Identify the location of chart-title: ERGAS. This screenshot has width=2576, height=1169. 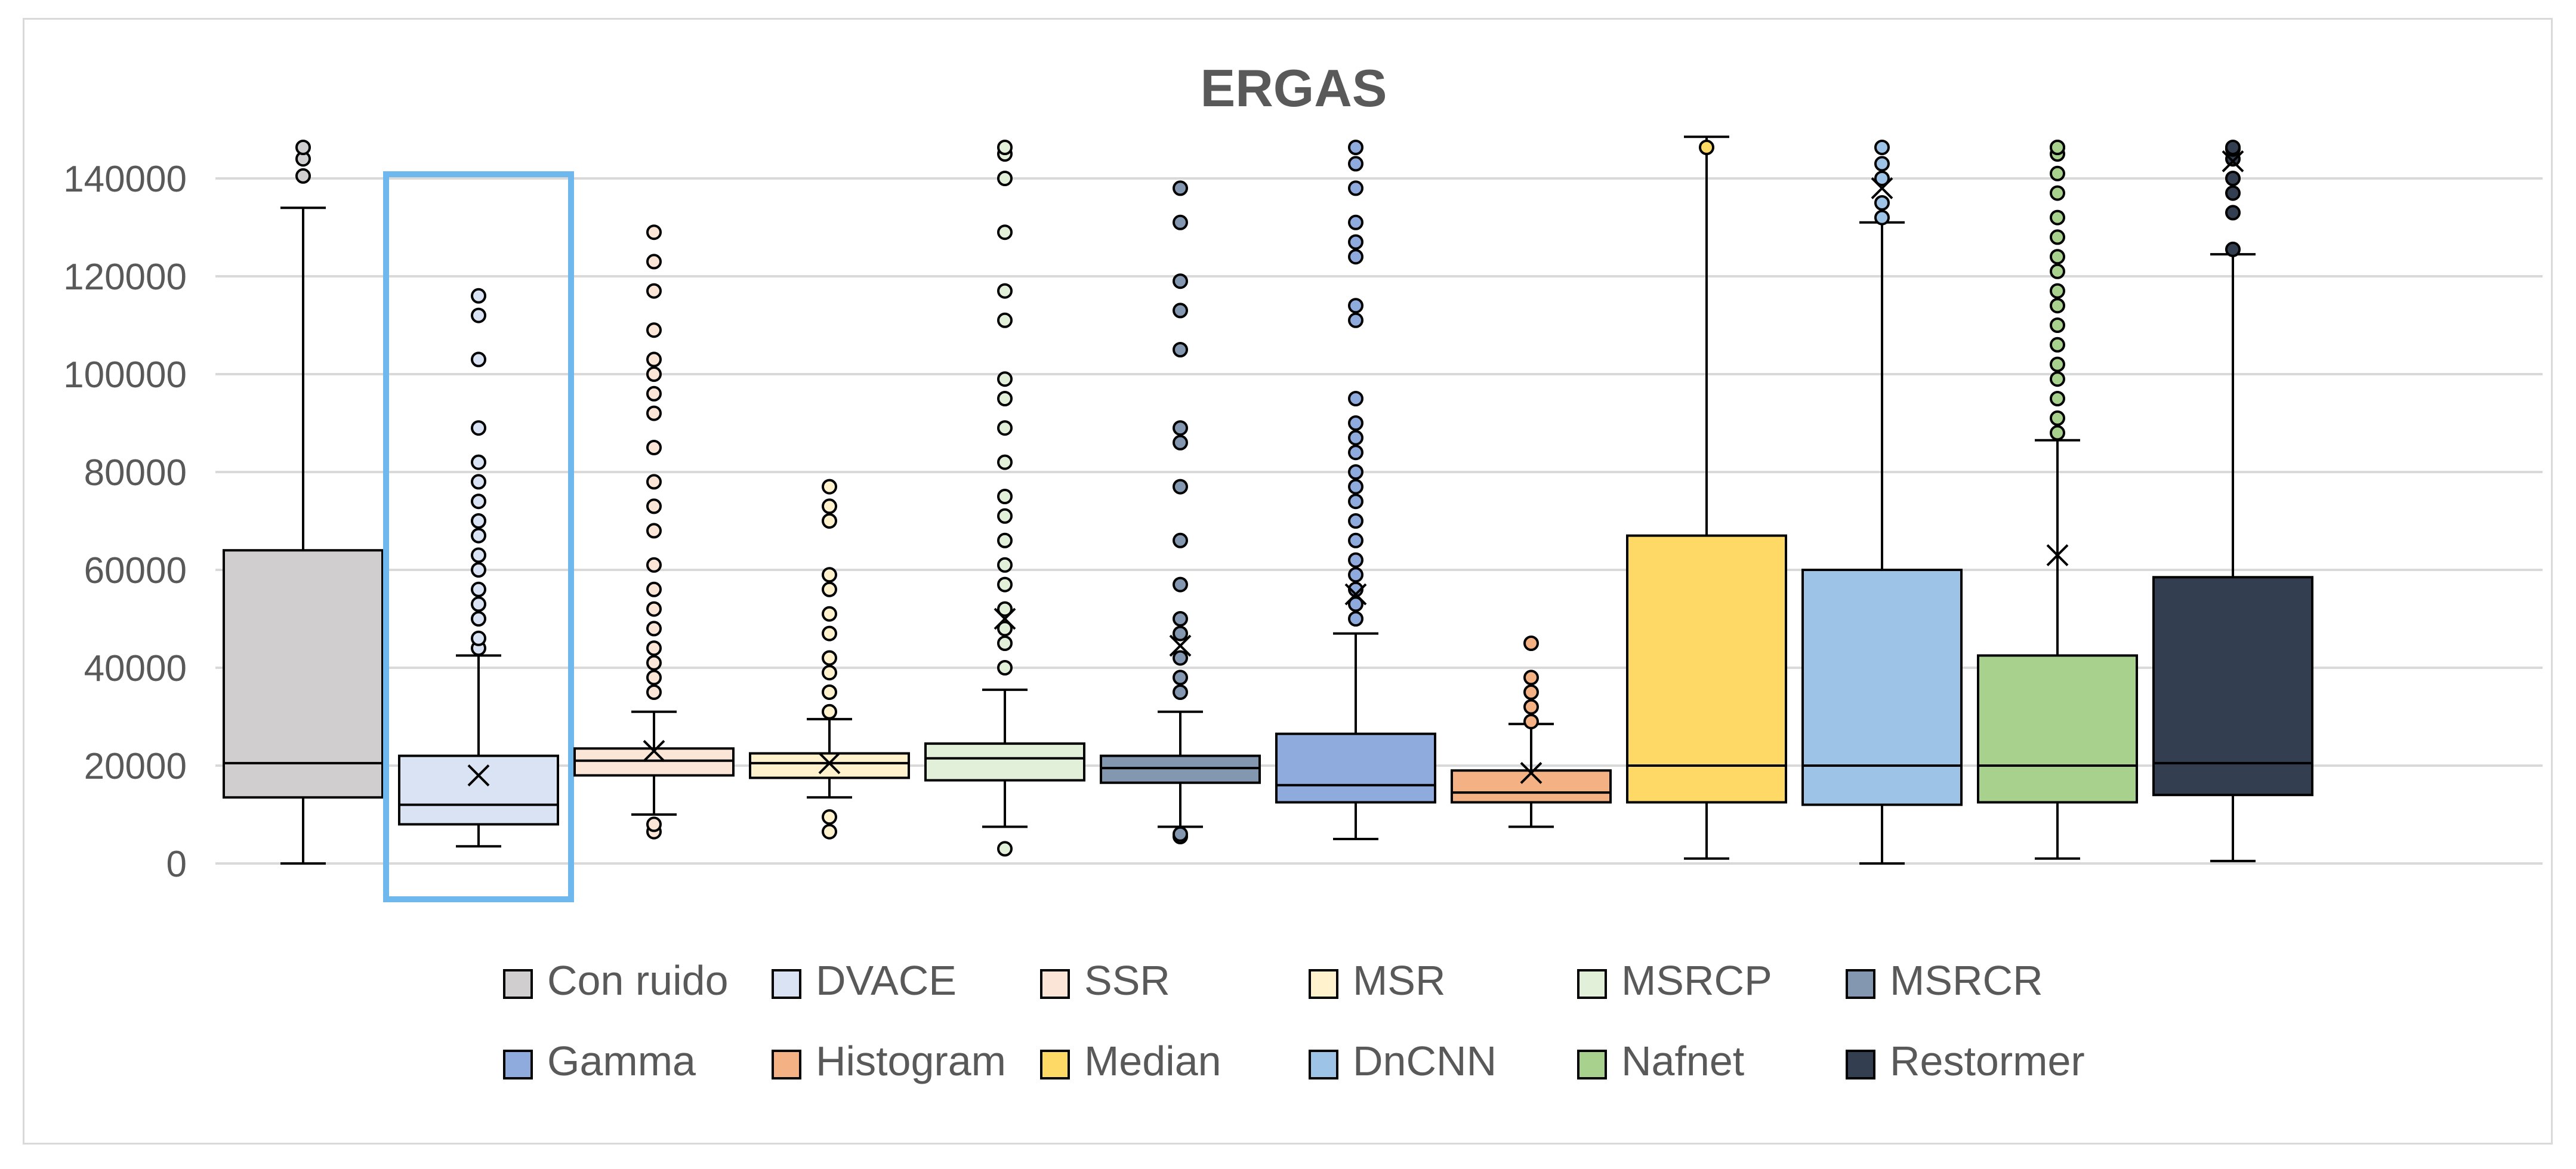
(1294, 88).